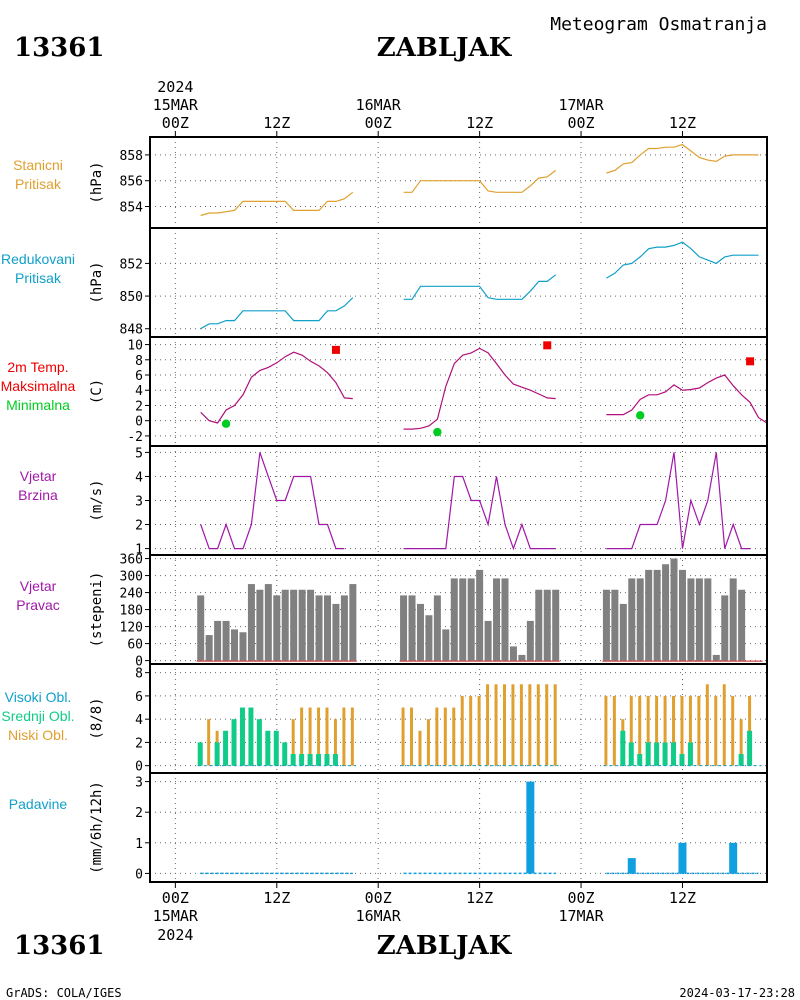  Describe the element at coordinates (737, 993) in the screenshot. I see `generated-timestamp: 2024-03-17-23:28` at that location.